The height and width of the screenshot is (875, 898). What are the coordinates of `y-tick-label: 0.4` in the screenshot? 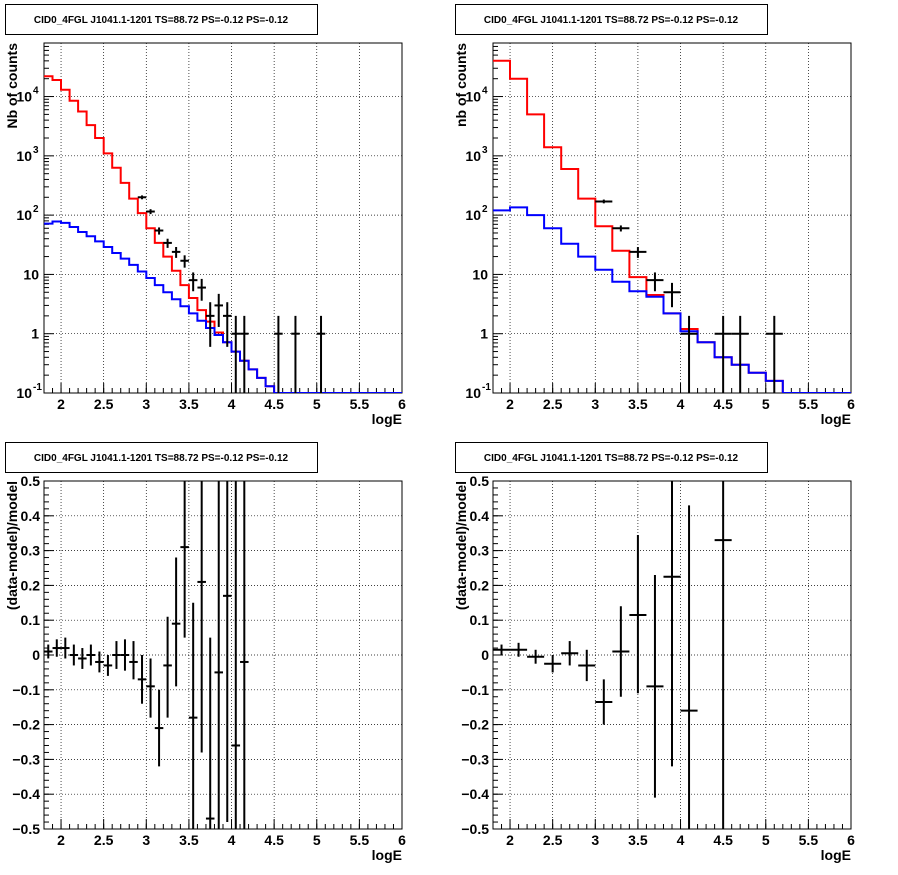 It's located at (31, 516).